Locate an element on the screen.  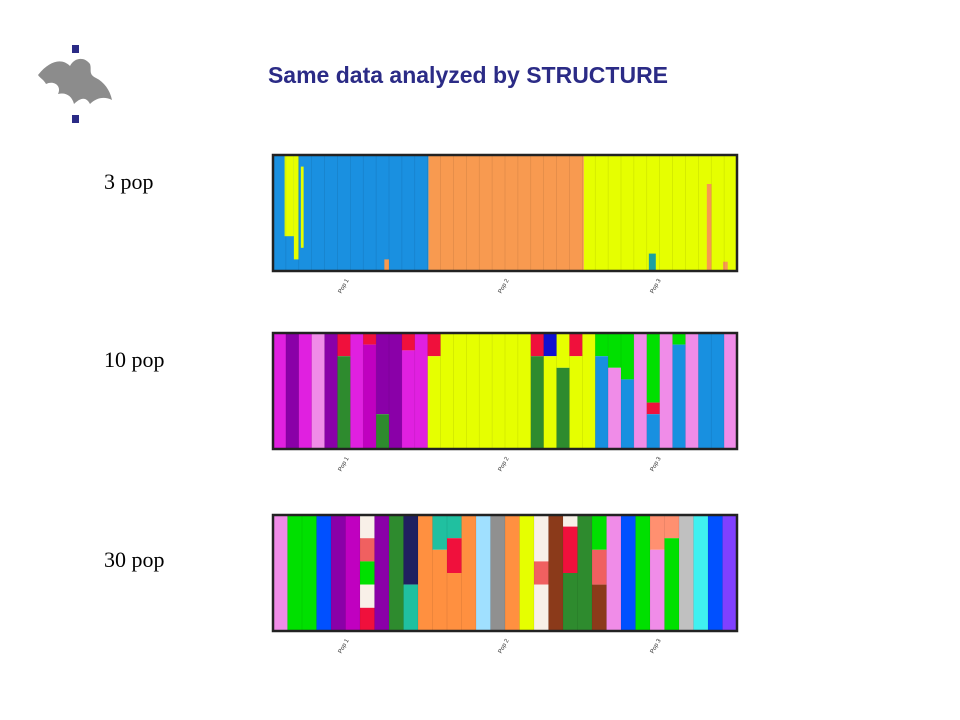
panel-label: 10 pop is located at coordinates (134, 359).